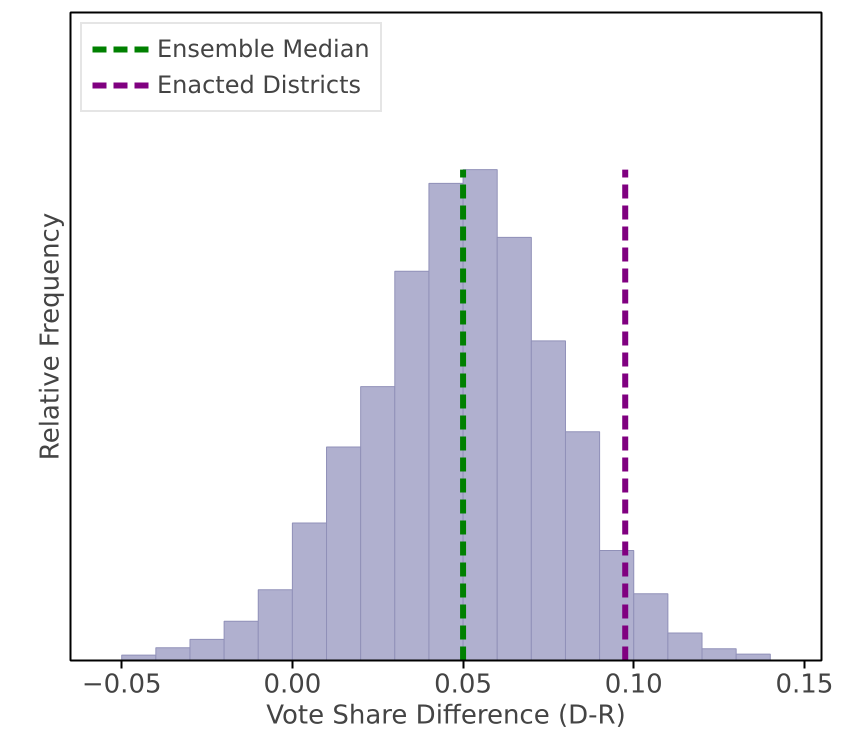 This screenshot has height=733, width=846. What do you see at coordinates (446, 715) in the screenshot?
I see `x-axis-title: Vote Share Difference (D-R)` at bounding box center [446, 715].